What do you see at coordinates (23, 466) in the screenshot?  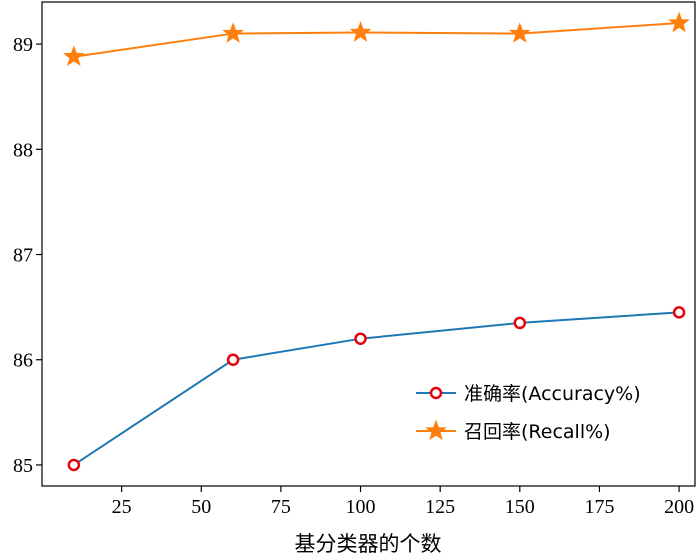 I see `y-tick-label: 85` at bounding box center [23, 466].